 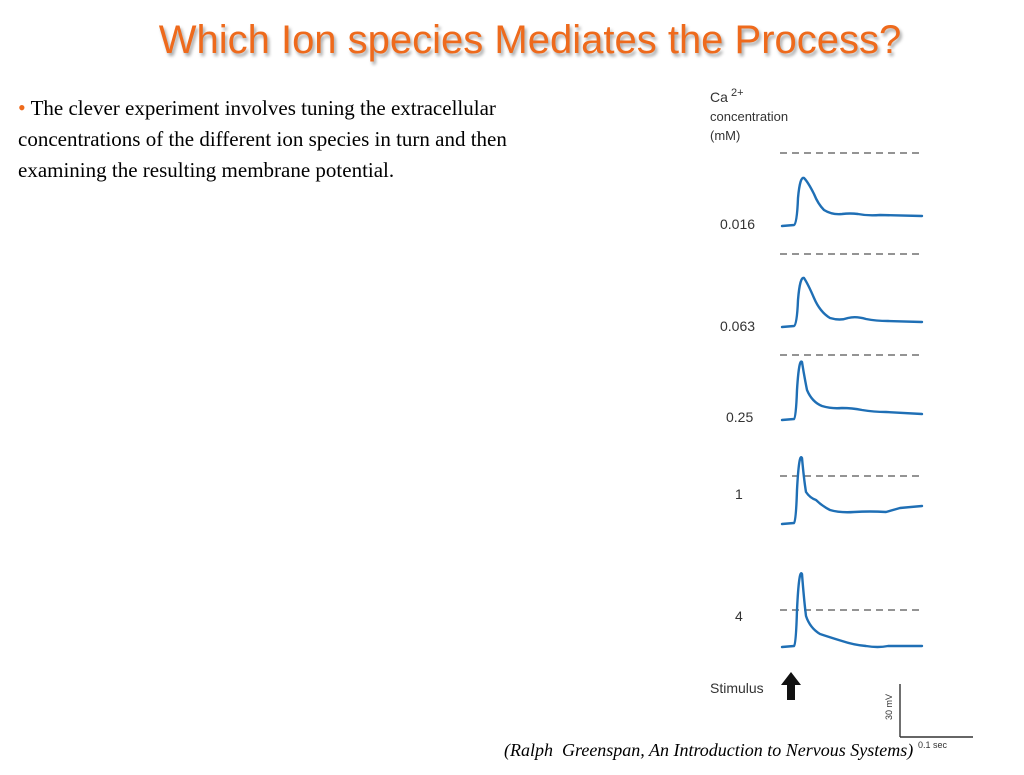 What do you see at coordinates (737, 224) in the screenshot?
I see `trace-label-0016: 0.016` at bounding box center [737, 224].